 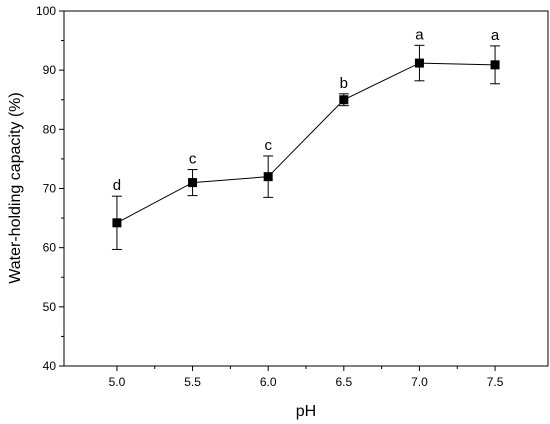 What do you see at coordinates (495, 382) in the screenshot?
I see `x-tick-label: 7.5` at bounding box center [495, 382].